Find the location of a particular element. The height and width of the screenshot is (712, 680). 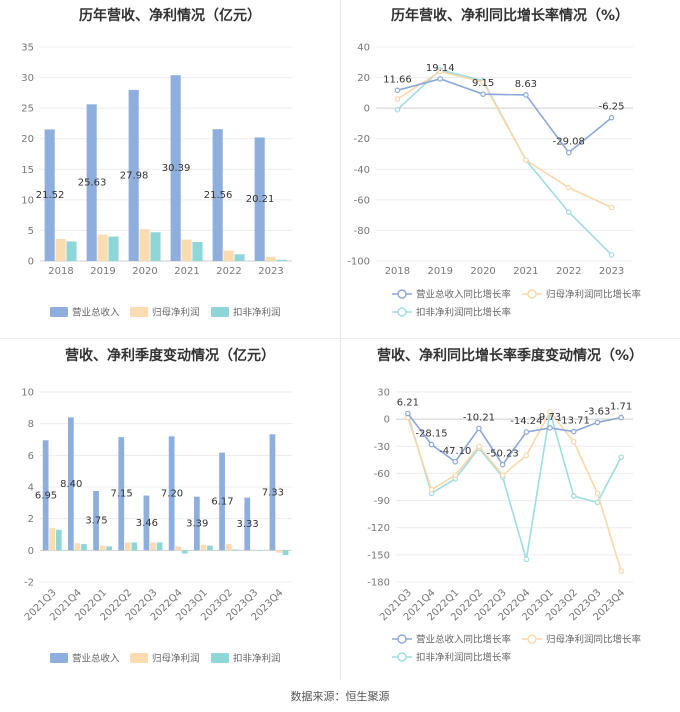

bar-data-label: 20.21 is located at coordinates (260, 199).